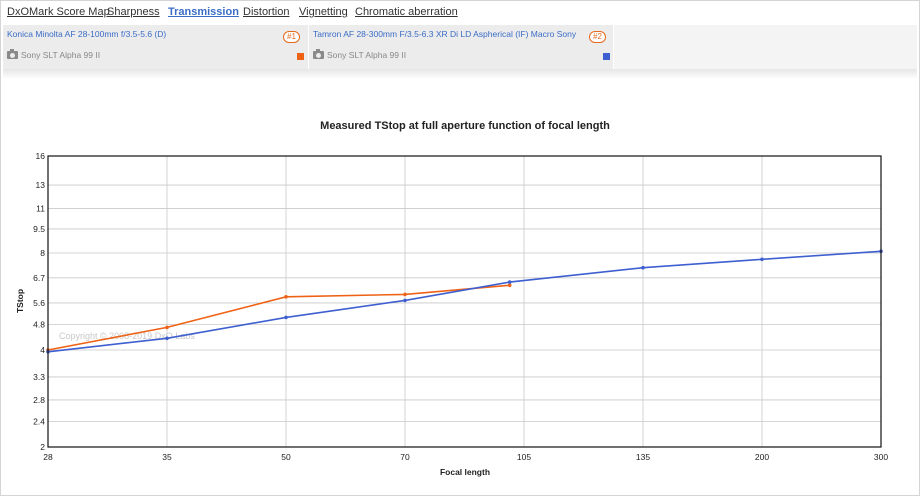  I want to click on y-tick-label: 2.4, so click(39, 421).